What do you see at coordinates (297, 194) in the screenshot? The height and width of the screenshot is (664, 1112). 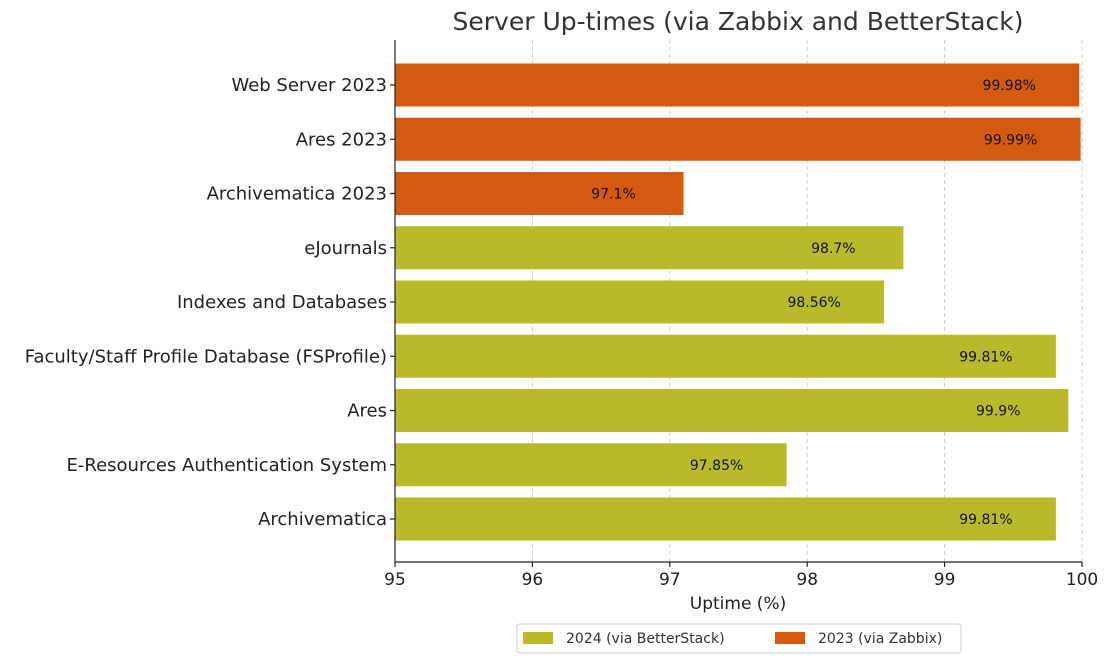 I see `category-label: Archivematica 2023` at bounding box center [297, 194].